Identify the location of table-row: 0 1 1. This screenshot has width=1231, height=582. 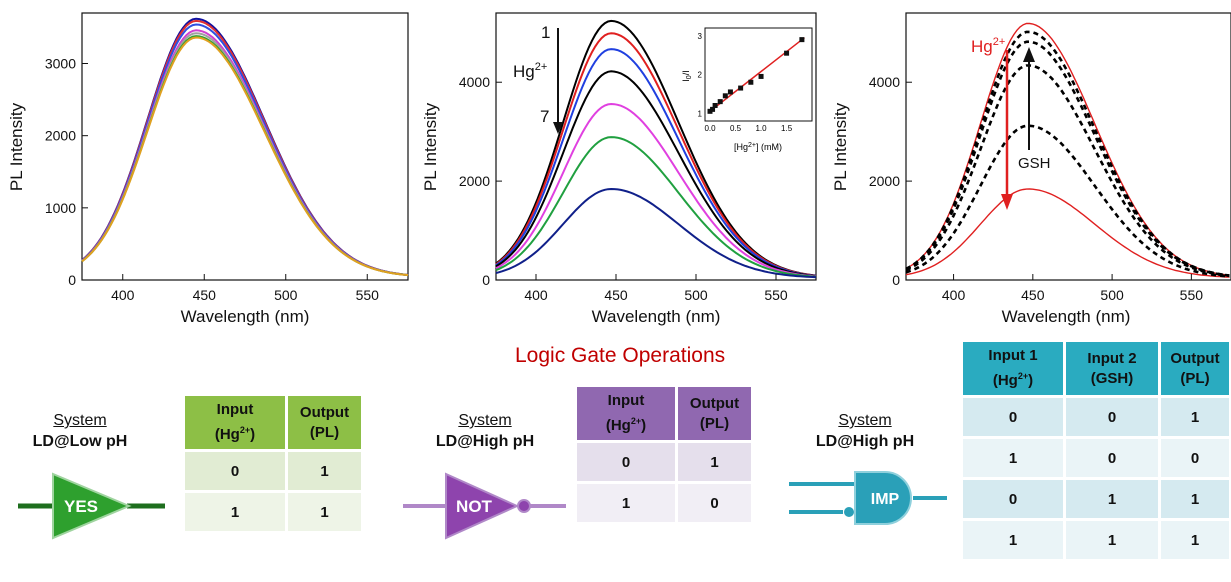
(1096, 499).